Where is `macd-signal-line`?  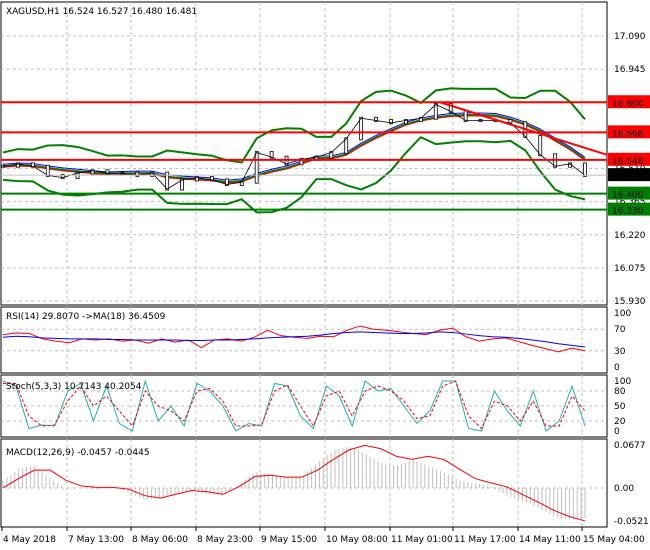
macd-signal-line is located at coordinates (294, 483).